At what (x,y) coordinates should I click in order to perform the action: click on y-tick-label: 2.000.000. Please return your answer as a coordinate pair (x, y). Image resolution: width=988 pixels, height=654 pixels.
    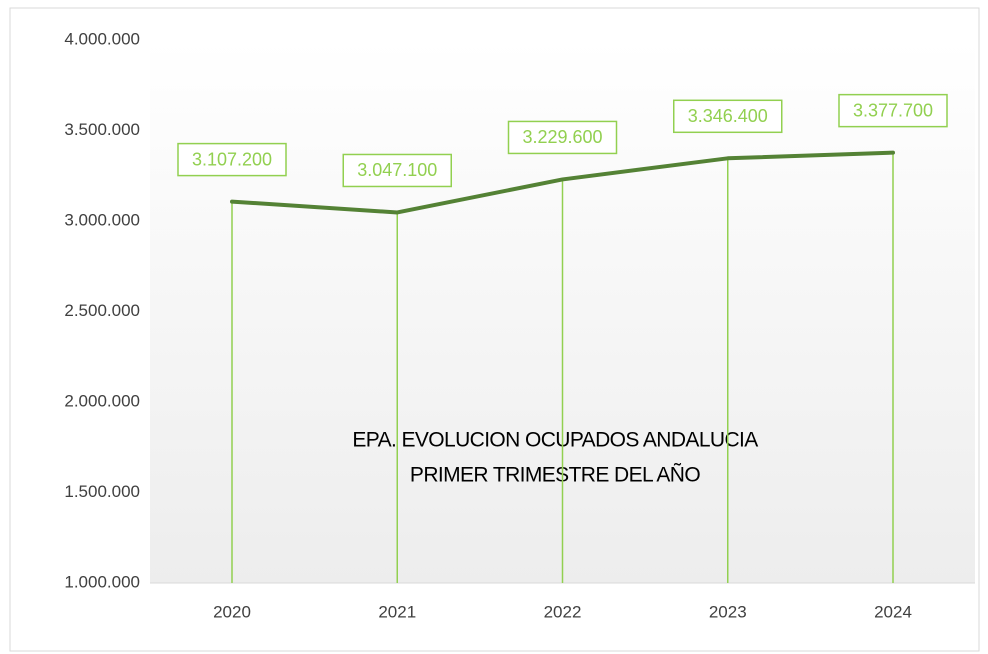
    Looking at the image, I should click on (102, 400).